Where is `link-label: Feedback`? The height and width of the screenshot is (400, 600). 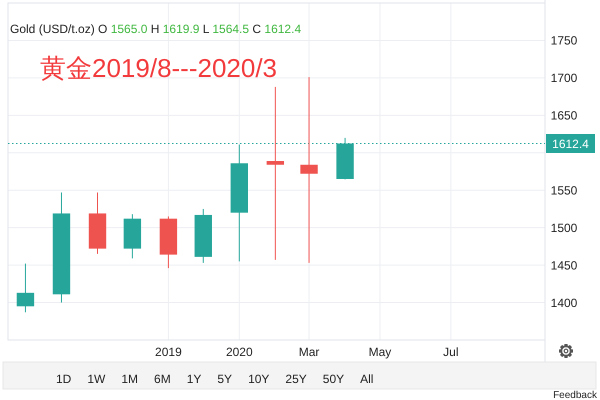 link-label: Feedback is located at coordinates (575, 395).